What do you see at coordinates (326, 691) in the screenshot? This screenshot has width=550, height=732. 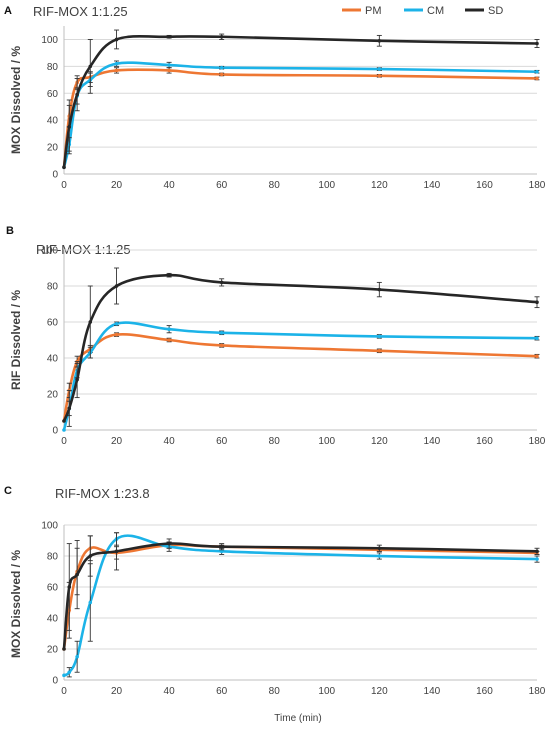 I see `x-tick-label-c-100: 100` at bounding box center [326, 691].